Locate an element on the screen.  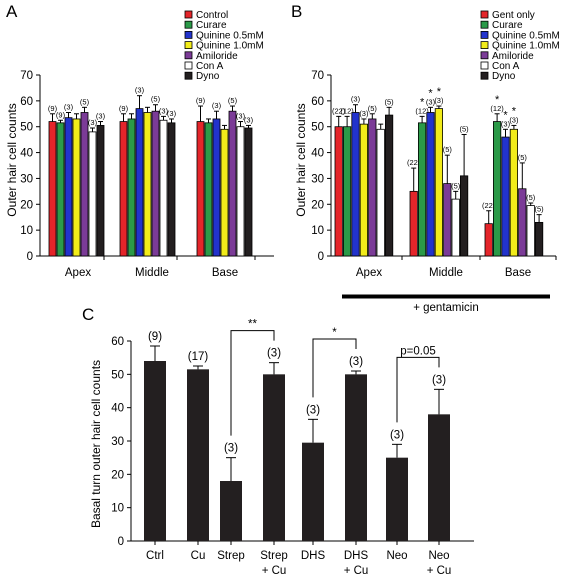
panel-a-bar-dyno-base is located at coordinates (248, 192).